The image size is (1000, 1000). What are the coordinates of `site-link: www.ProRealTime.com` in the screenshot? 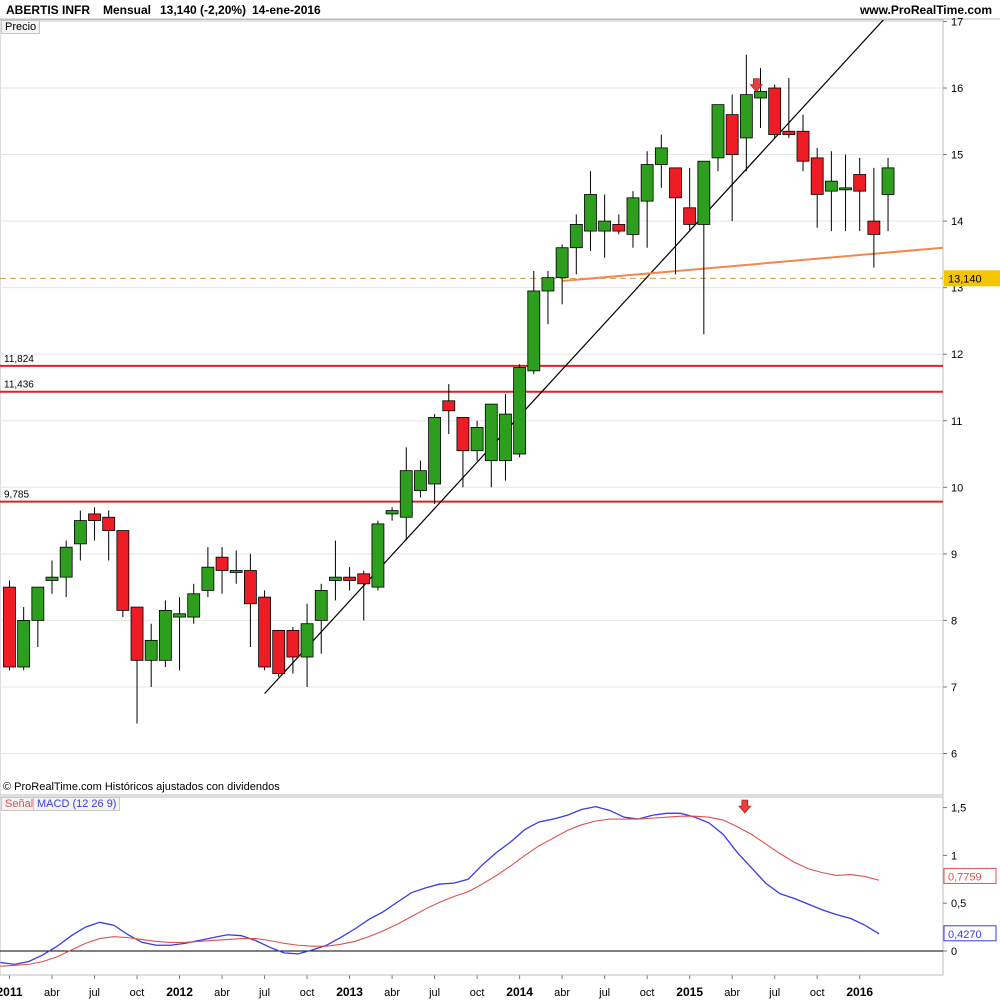 It's located at (925, 10).